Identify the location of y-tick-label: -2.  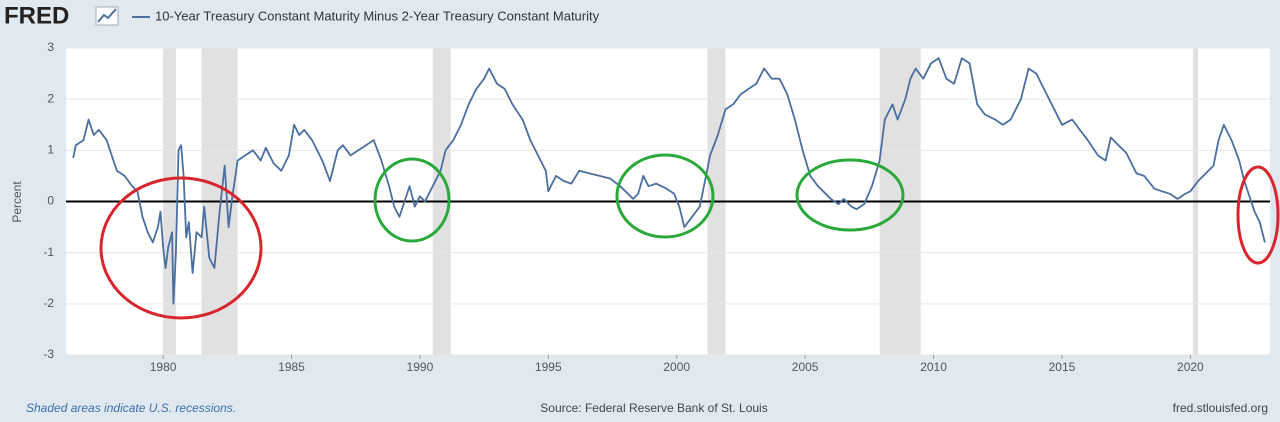
(48, 303).